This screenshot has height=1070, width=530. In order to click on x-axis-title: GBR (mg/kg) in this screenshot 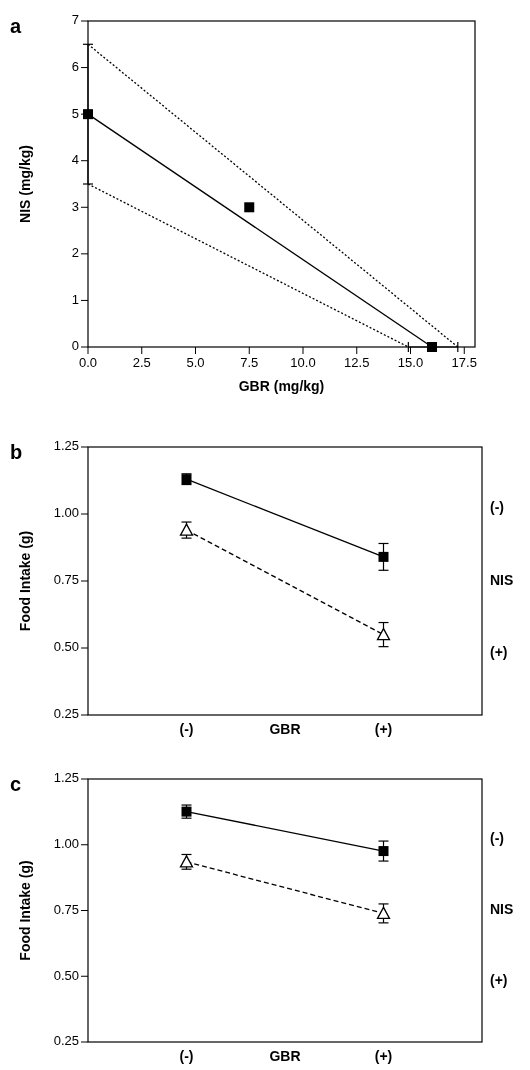, I will do `click(281, 386)`.